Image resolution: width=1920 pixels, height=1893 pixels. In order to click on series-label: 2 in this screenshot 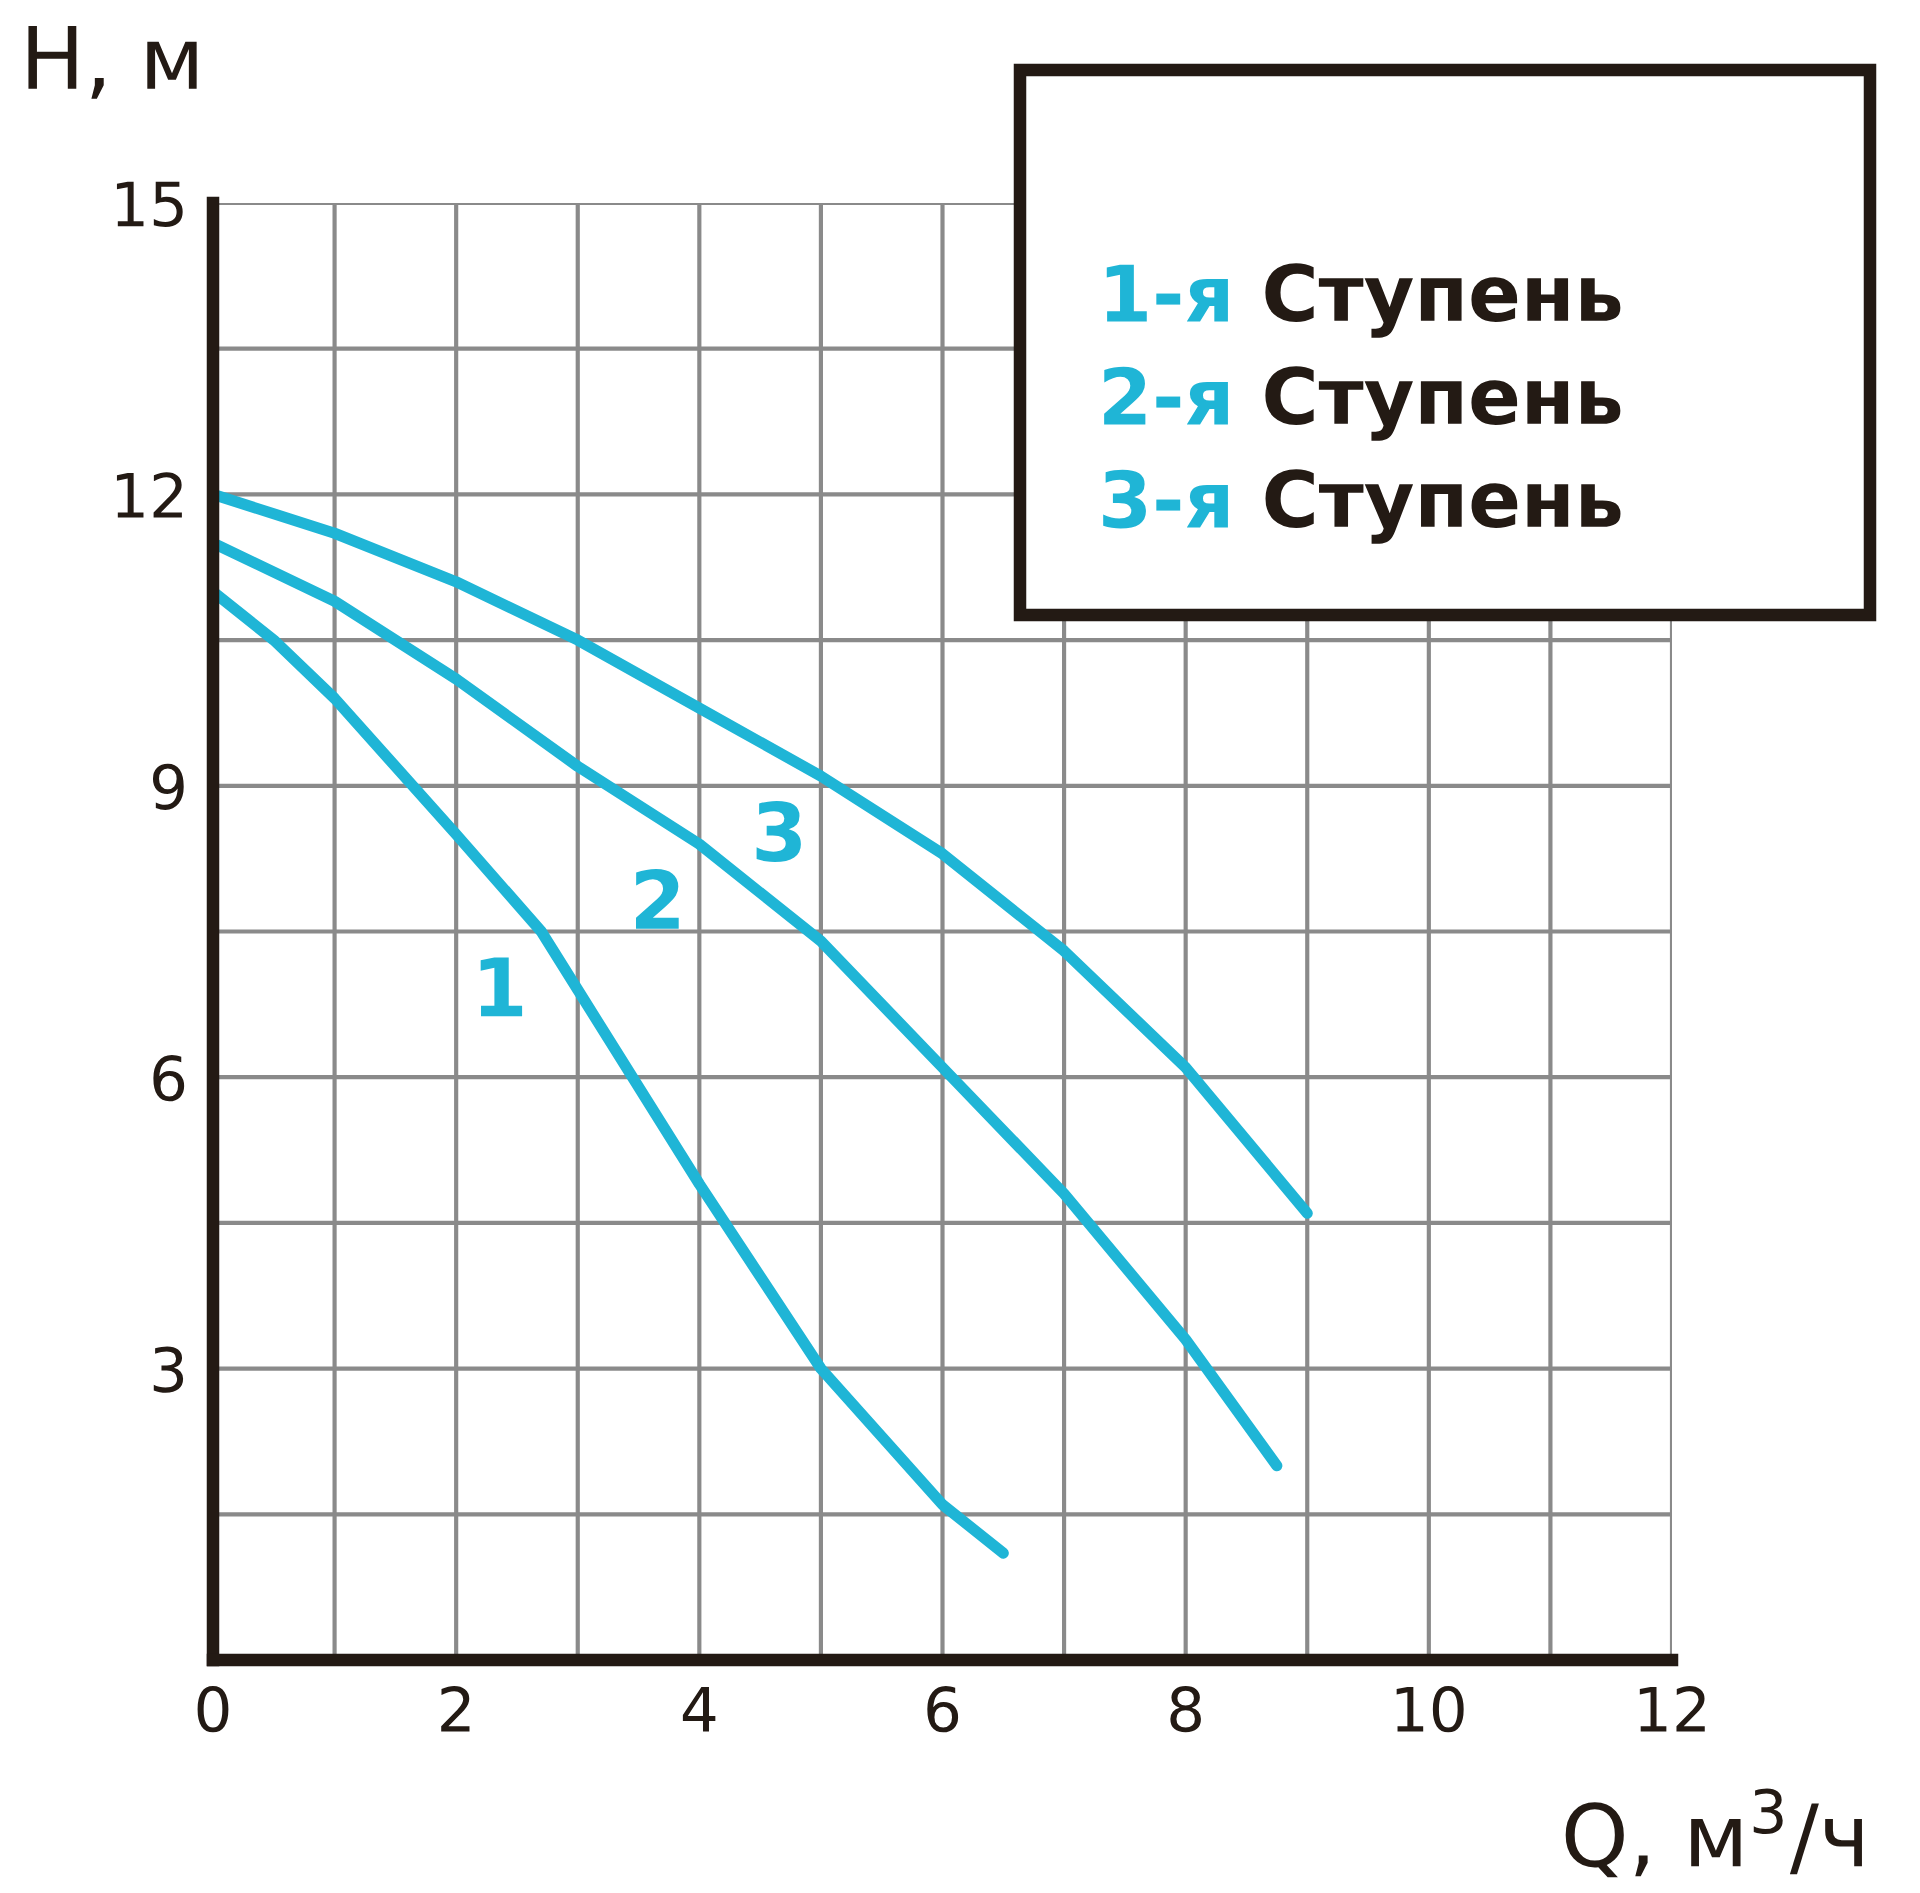, I will do `click(657, 899)`.